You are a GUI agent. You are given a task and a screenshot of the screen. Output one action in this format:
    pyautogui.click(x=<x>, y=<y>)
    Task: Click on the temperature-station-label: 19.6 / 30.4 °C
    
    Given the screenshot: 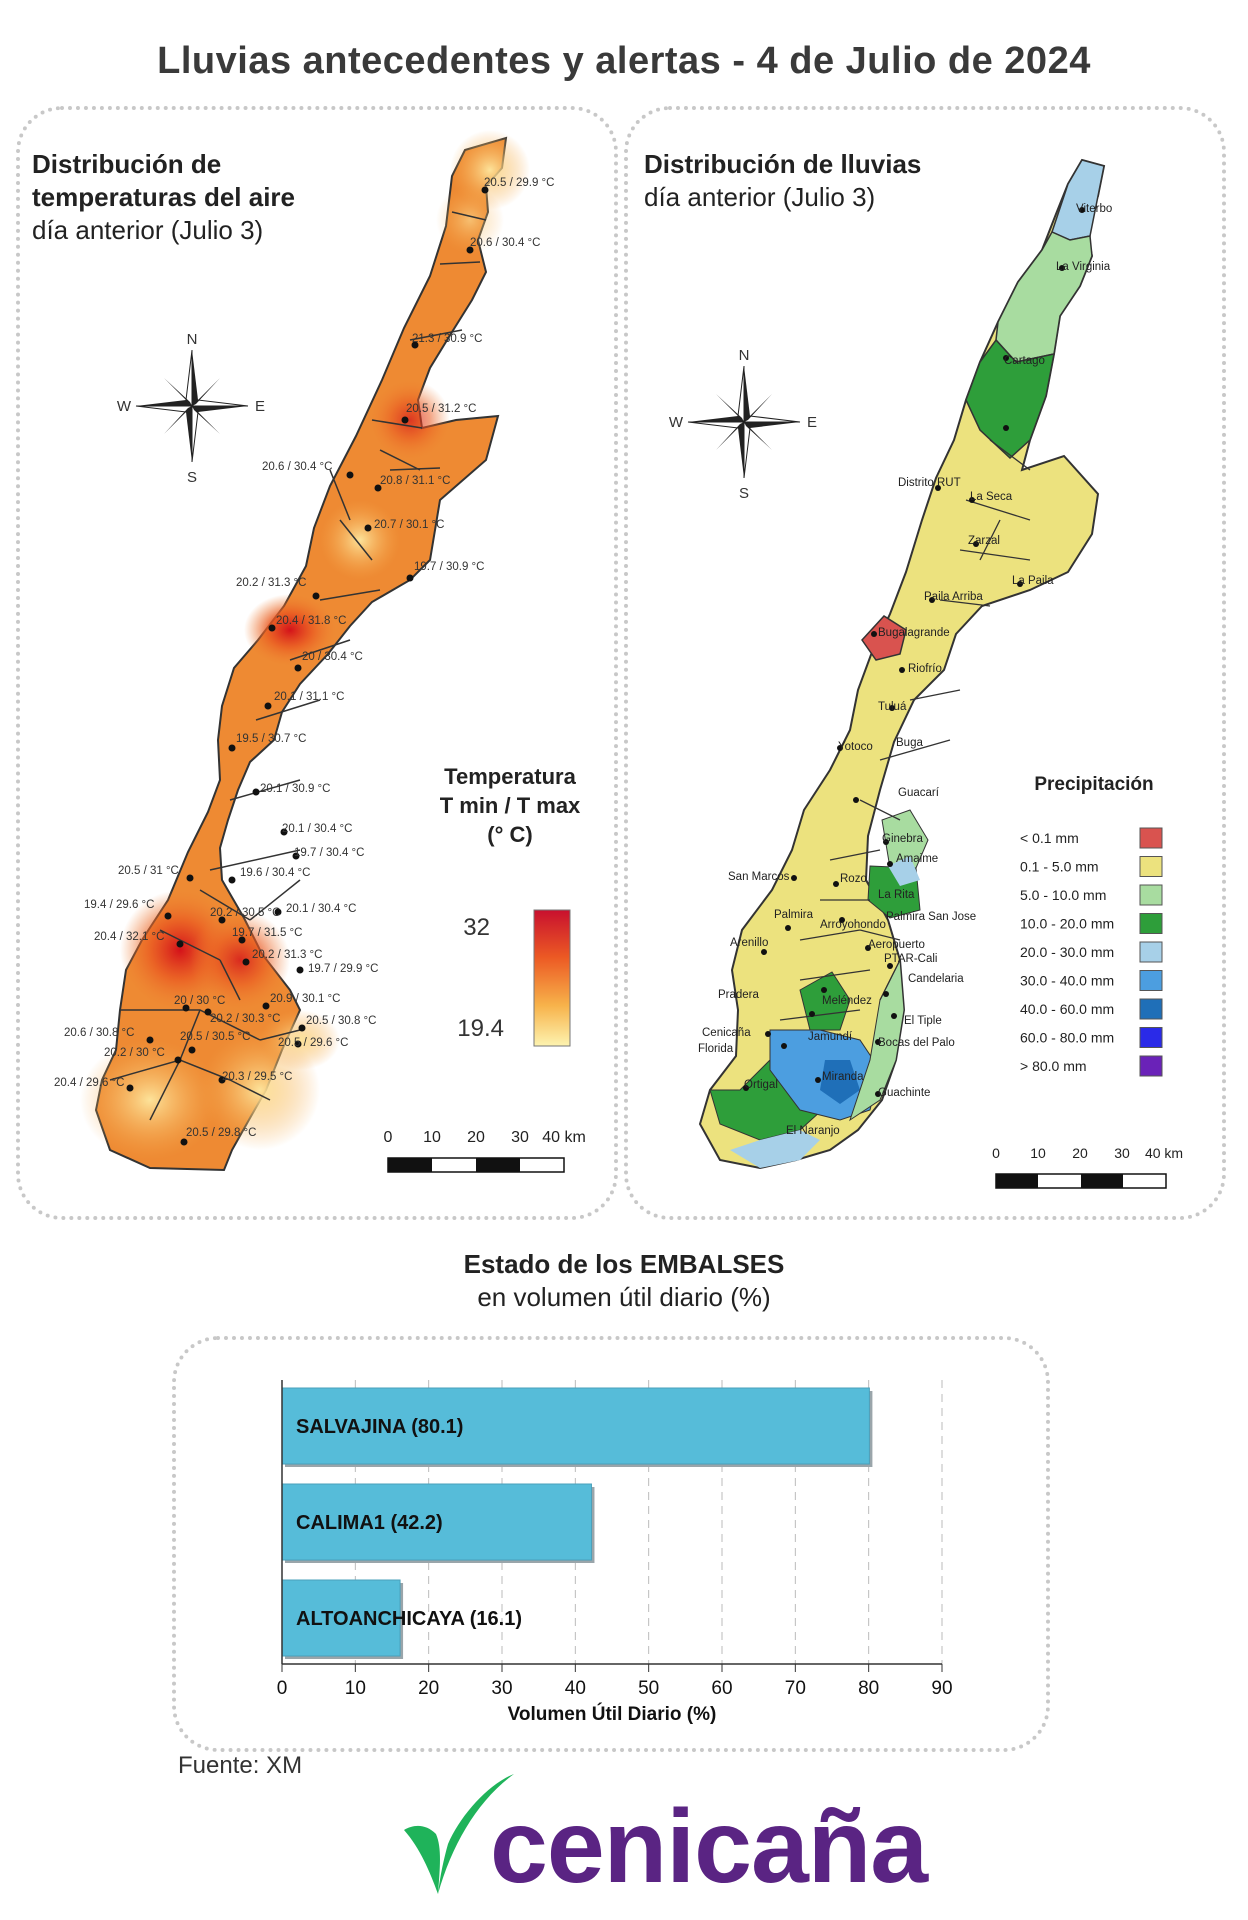 What is the action you would take?
    pyautogui.click(x=275, y=873)
    